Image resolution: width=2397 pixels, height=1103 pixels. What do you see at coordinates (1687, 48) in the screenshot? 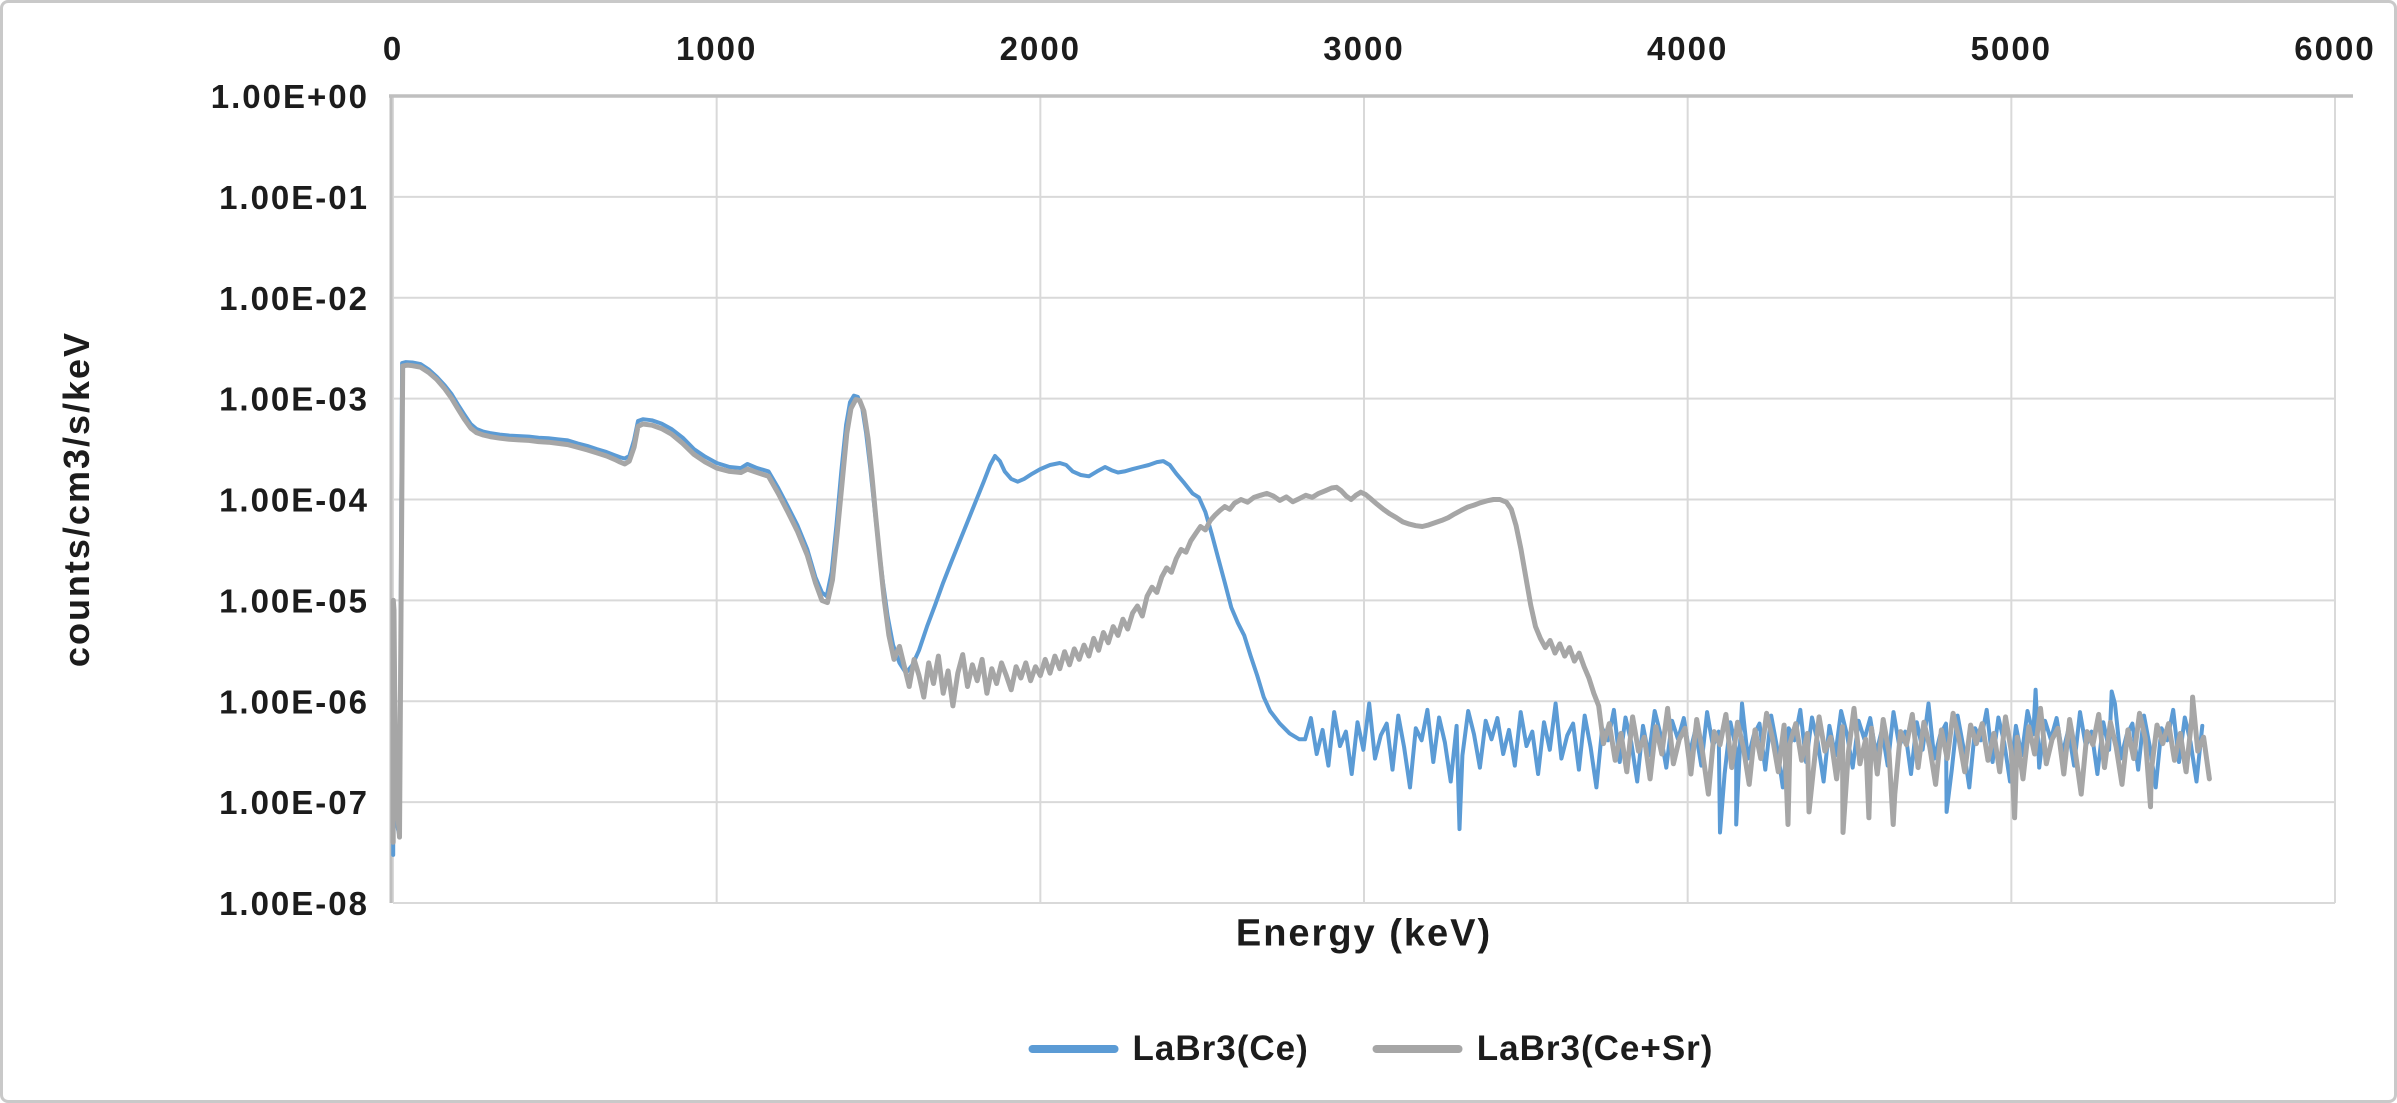
I see `x-tick-label: 4000` at bounding box center [1687, 48].